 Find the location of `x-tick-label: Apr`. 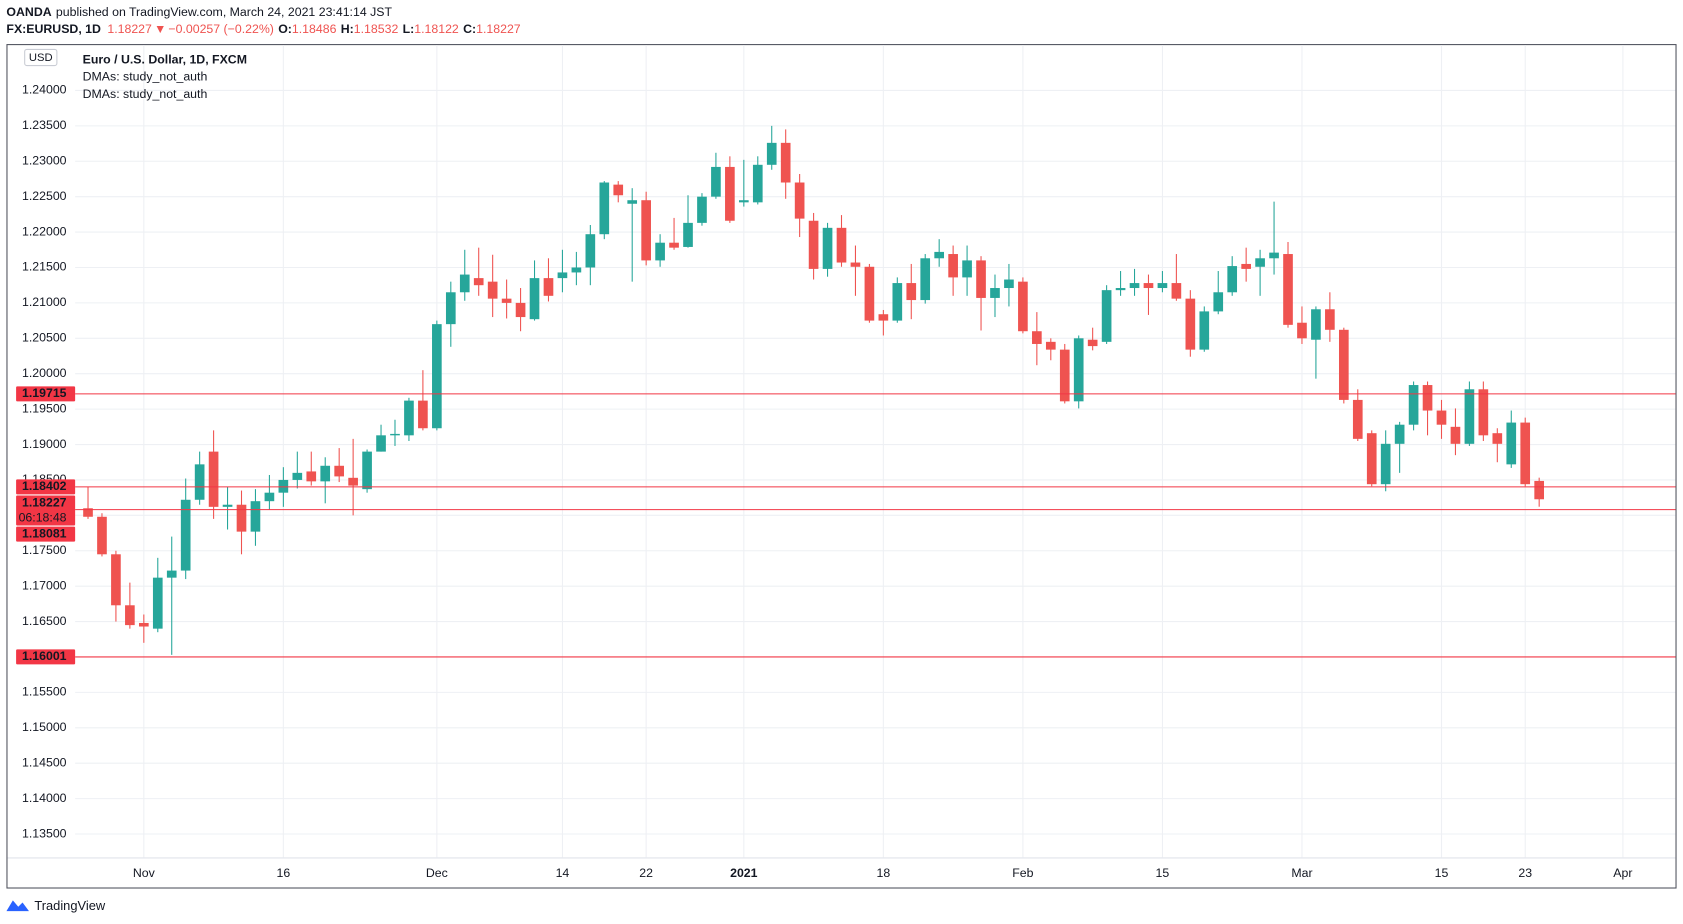

x-tick-label: Apr is located at coordinates (1622, 873).